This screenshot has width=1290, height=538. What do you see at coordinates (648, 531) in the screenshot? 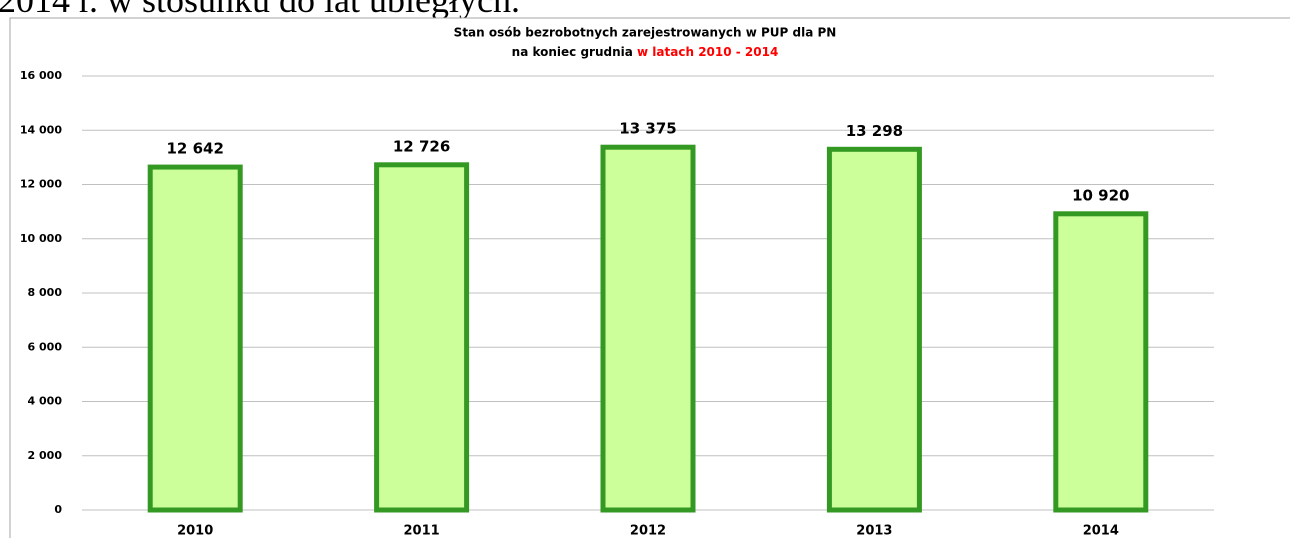
I see `x-tick-label: 2012` at bounding box center [648, 531].